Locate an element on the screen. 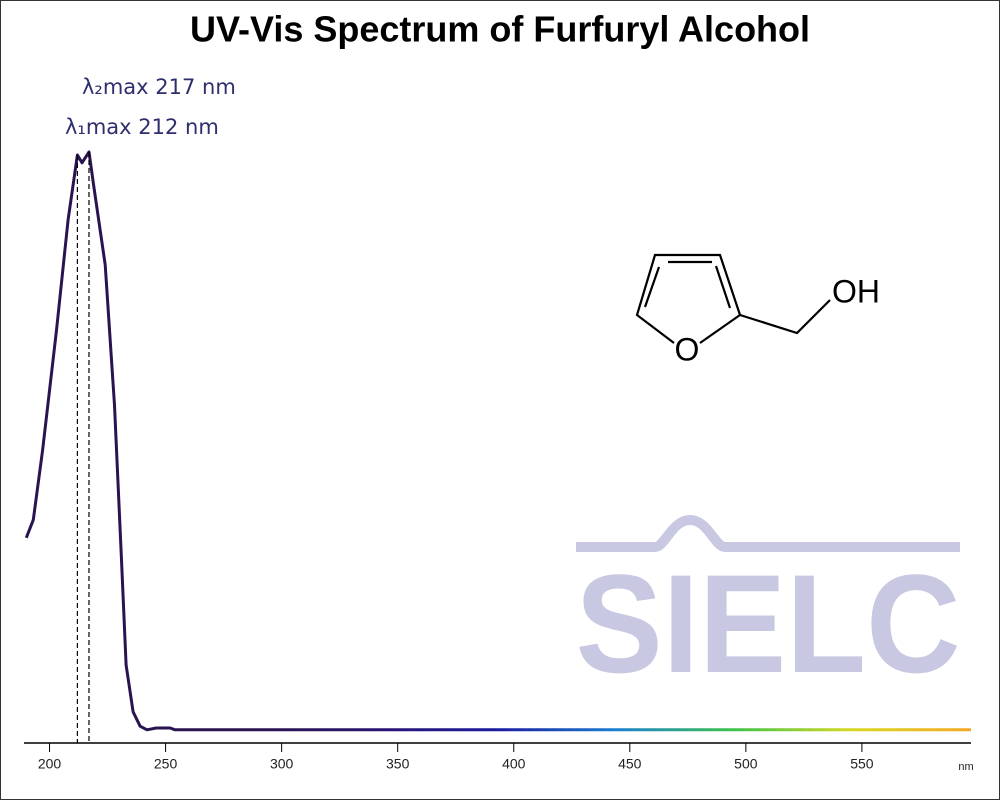 The width and height of the screenshot is (1000, 800). x-tick-label: 450 is located at coordinates (630, 764).